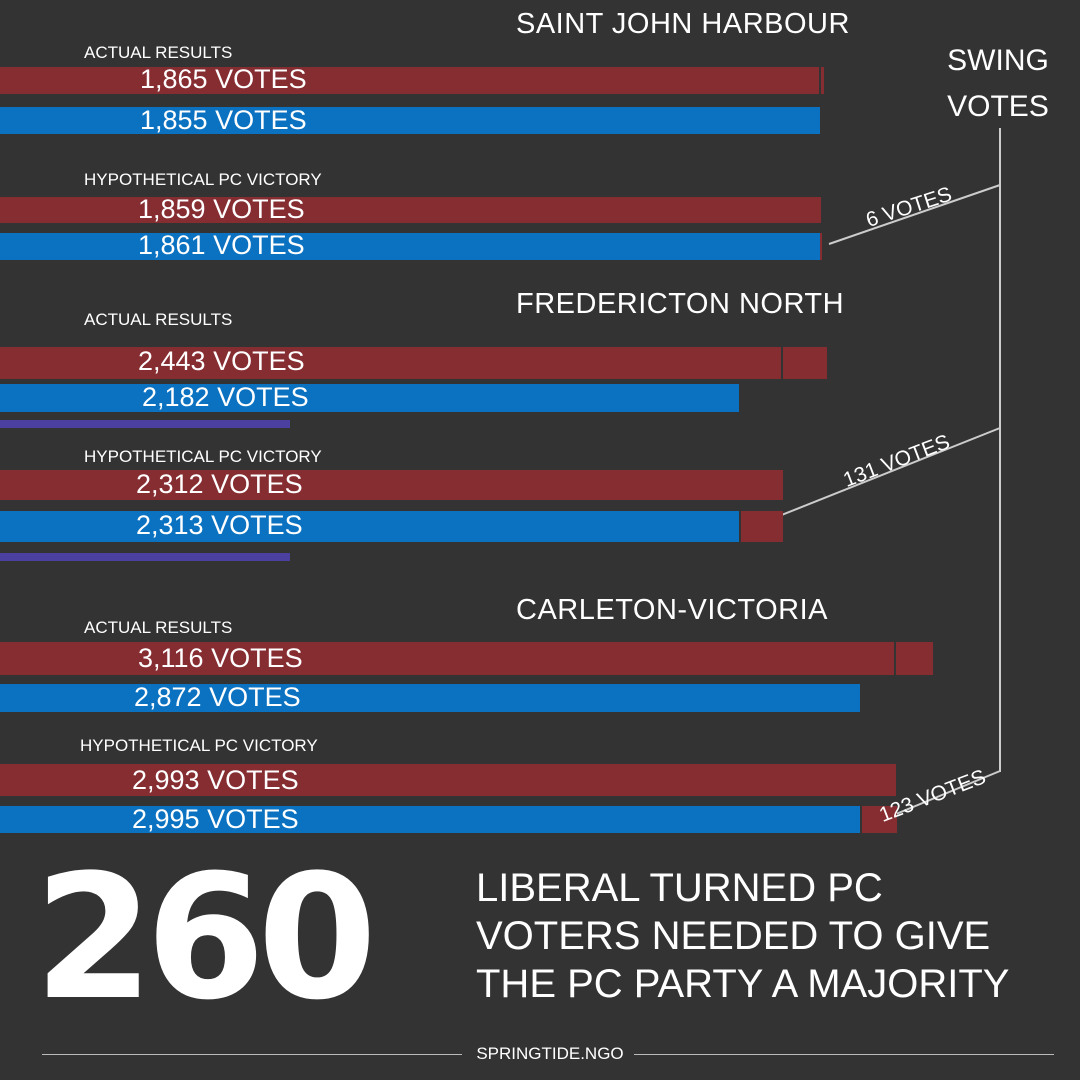 Image resolution: width=1080 pixels, height=1080 pixels. What do you see at coordinates (223, 120) in the screenshot?
I see `liberal-vote-label: 1,855 VOTES` at bounding box center [223, 120].